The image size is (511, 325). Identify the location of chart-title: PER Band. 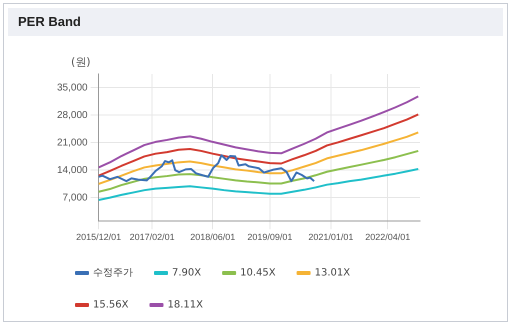
(49, 21).